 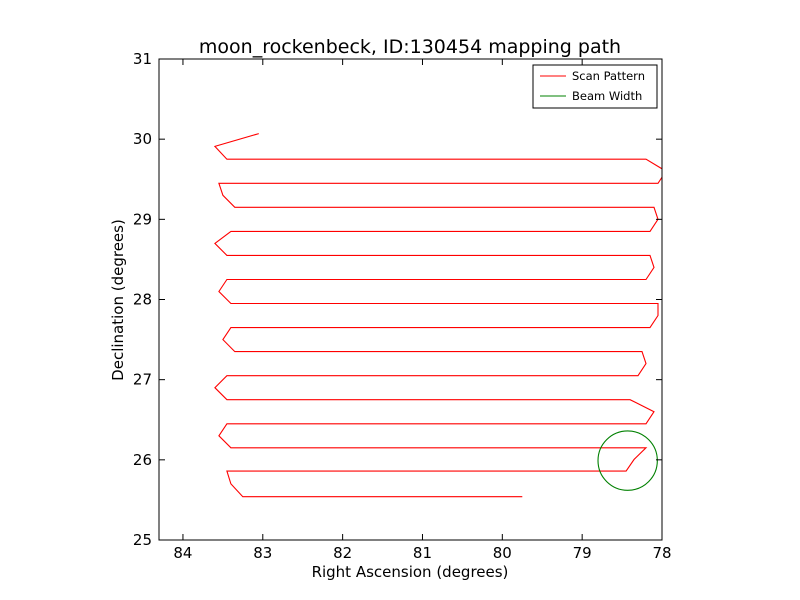 I want to click on y-axis-label: Declination (degrees), so click(x=118, y=300).